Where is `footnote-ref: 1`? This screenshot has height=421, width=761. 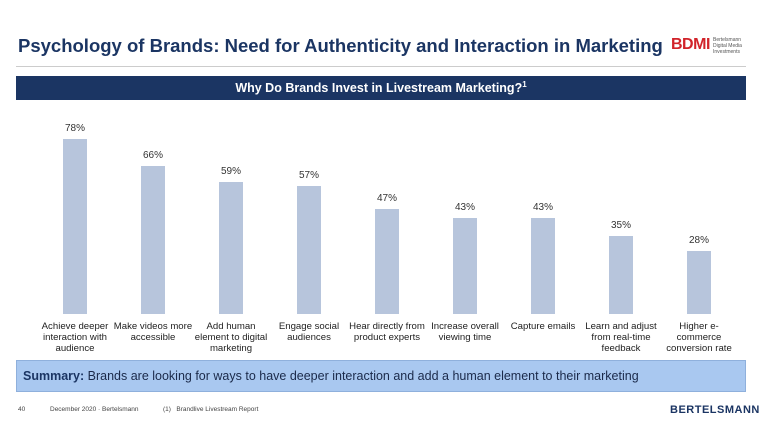
footnote-ref: 1 is located at coordinates (524, 84).